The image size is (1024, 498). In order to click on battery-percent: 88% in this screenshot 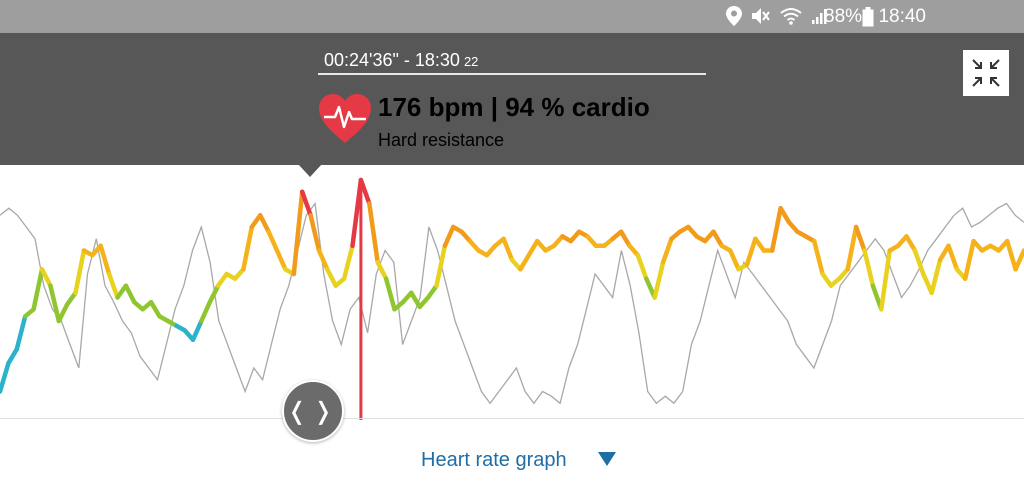, I will do `click(843, 16)`.